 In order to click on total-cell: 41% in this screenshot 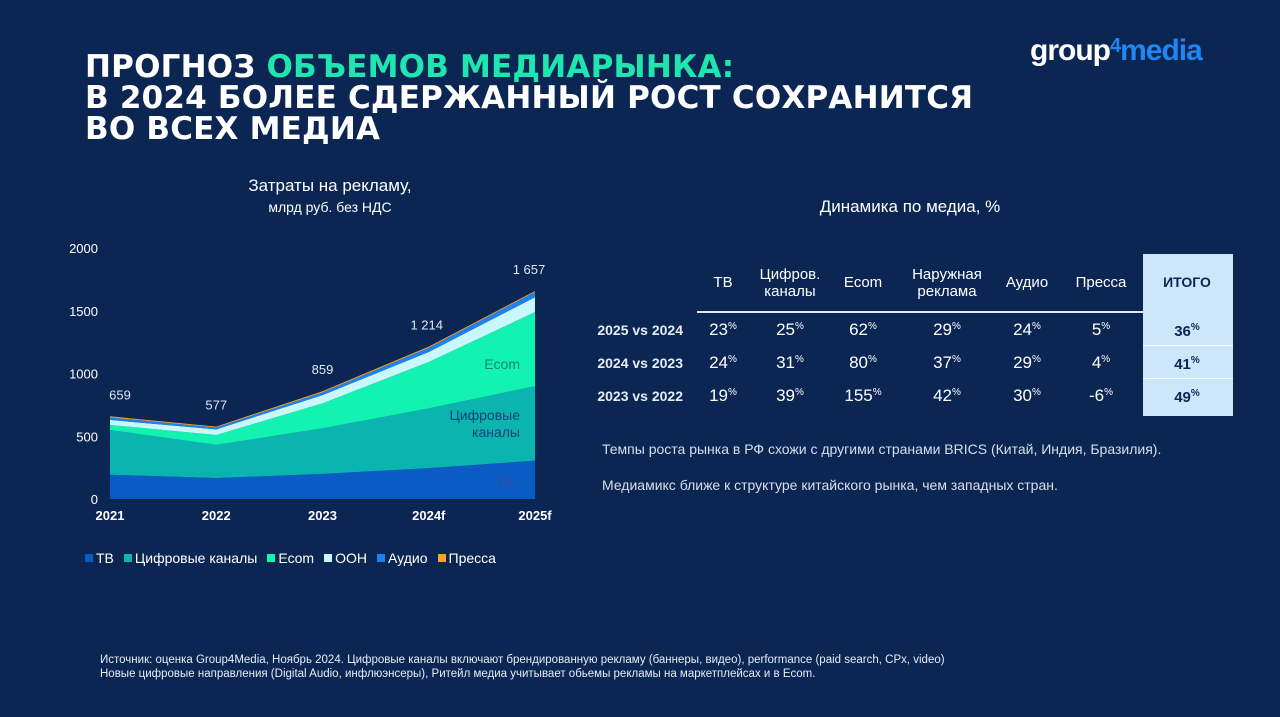, I will do `click(1187, 364)`.